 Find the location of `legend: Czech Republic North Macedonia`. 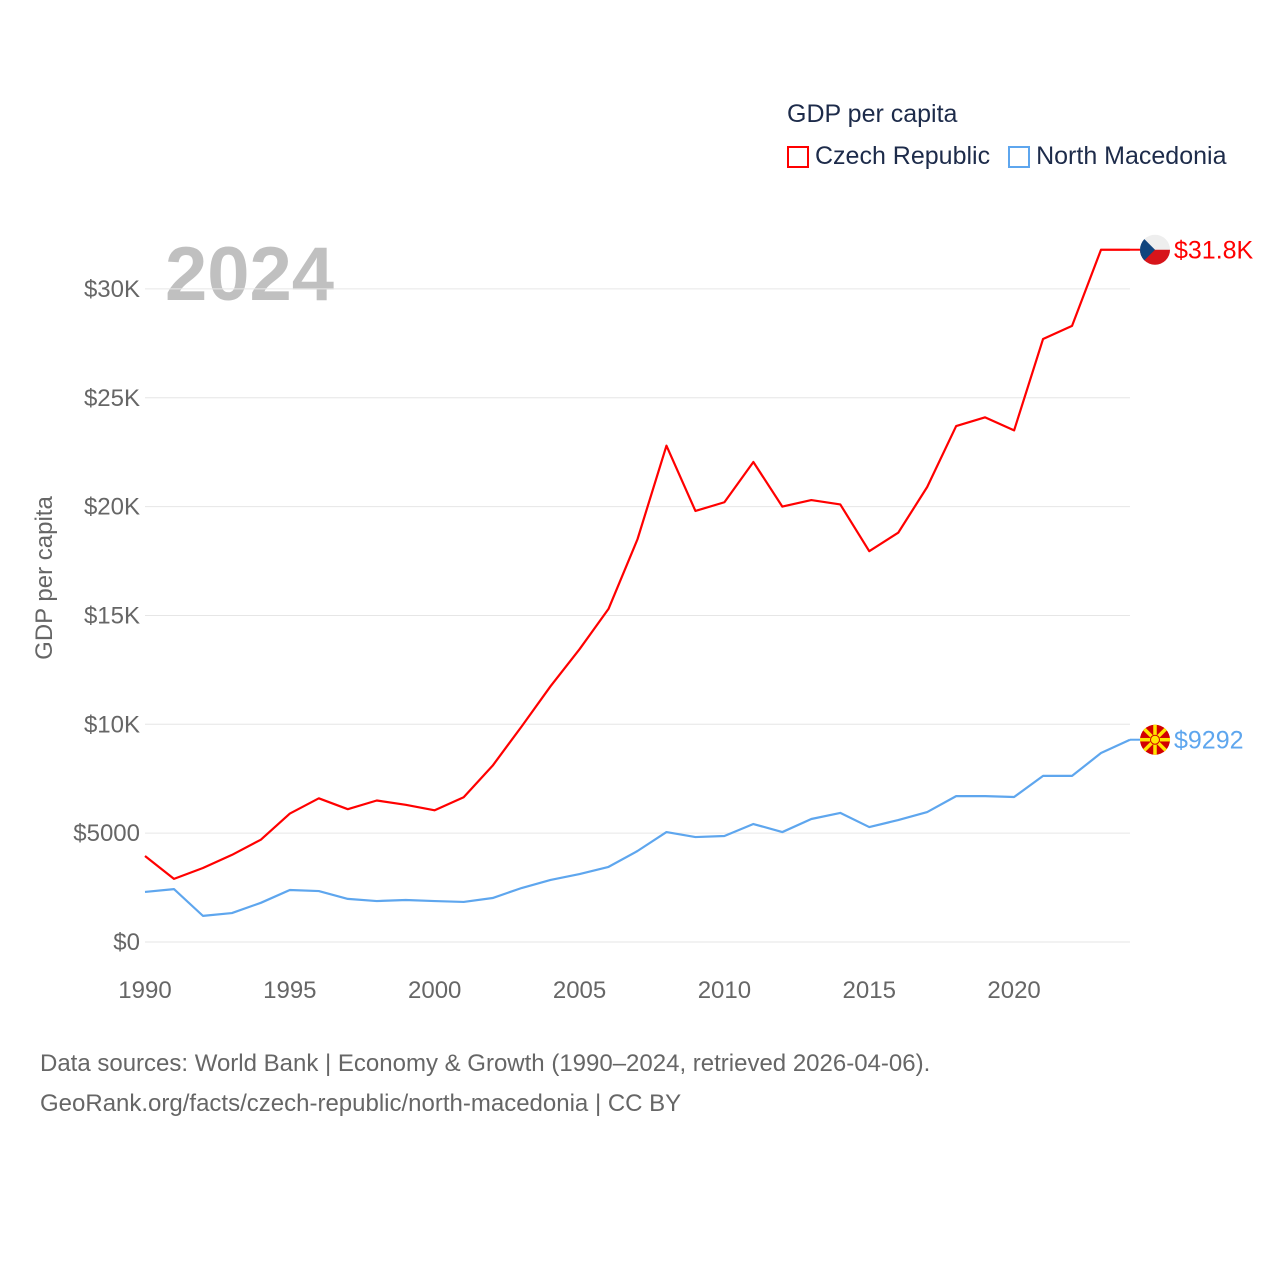

legend: Czech Republic North Macedonia is located at coordinates (1006, 156).